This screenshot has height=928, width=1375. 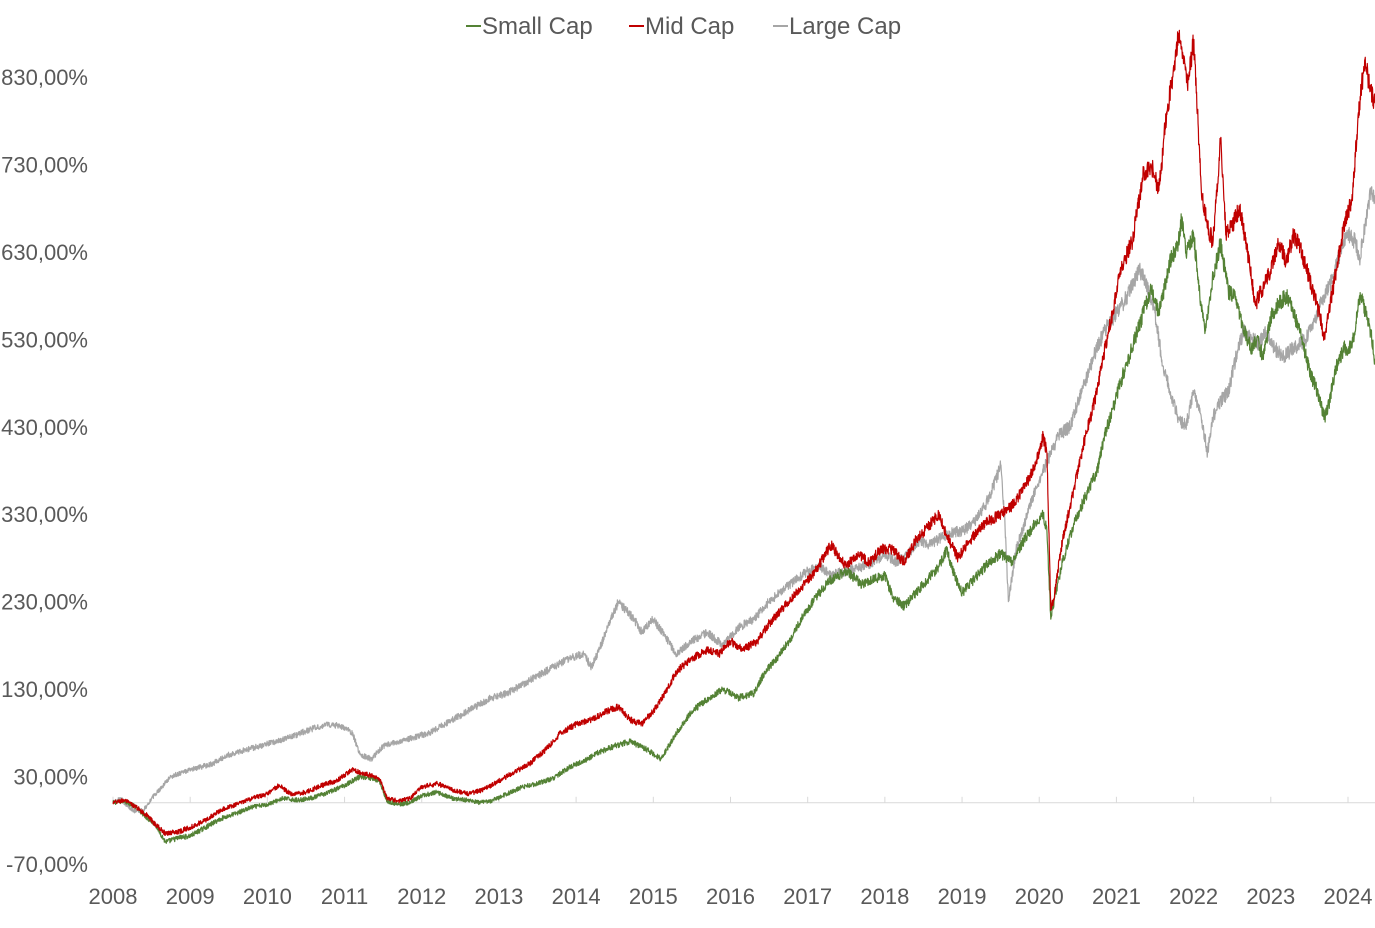 What do you see at coordinates (44, 427) in the screenshot?
I see `y-tick-label: 430,00%` at bounding box center [44, 427].